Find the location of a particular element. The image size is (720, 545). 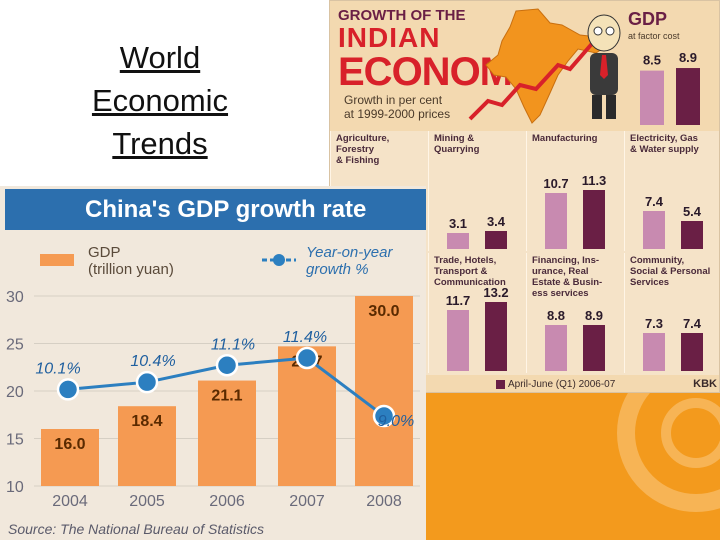

legend-gdp-line1: GDP is located at coordinates (104, 252).